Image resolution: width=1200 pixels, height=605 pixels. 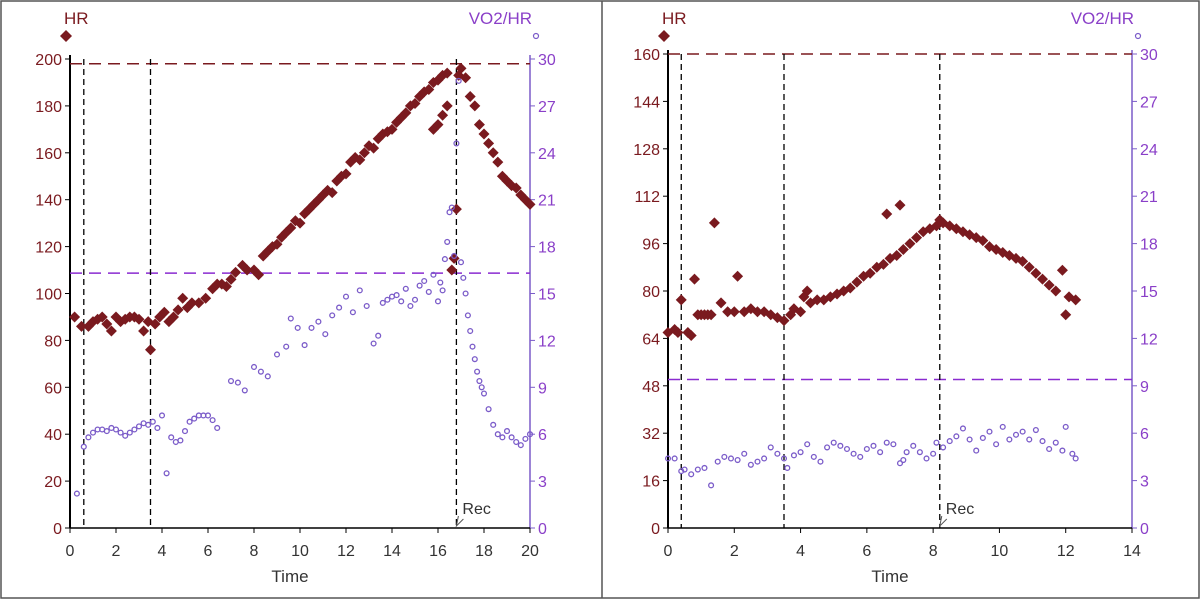 What do you see at coordinates (530, 551) in the screenshot?
I see `x-tick-label: 20` at bounding box center [530, 551].